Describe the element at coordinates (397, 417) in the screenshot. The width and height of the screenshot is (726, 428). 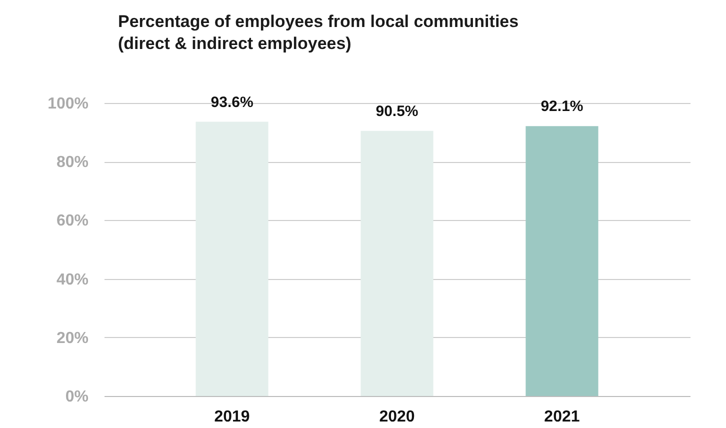
I see `x-tick-label: 2020` at that location.